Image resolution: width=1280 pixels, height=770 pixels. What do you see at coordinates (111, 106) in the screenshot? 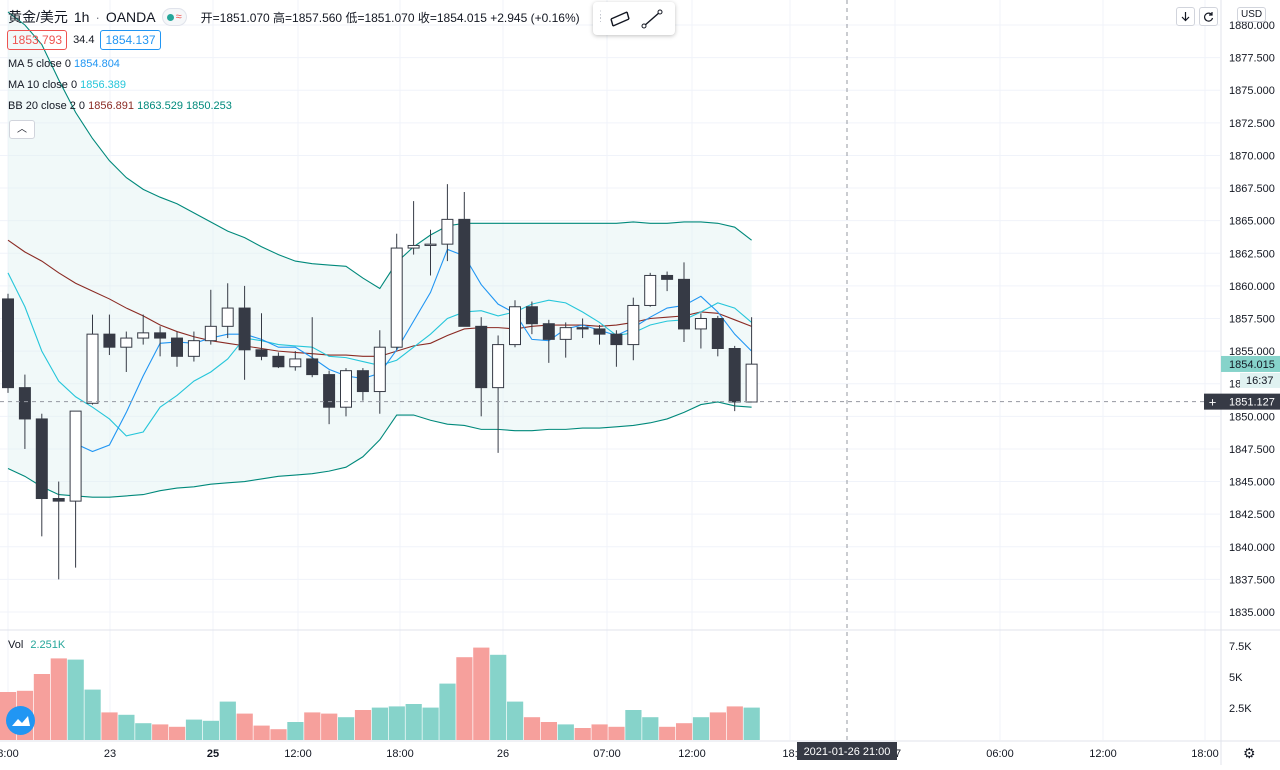
I see `bb-basis-value: 1856.891` at bounding box center [111, 106].